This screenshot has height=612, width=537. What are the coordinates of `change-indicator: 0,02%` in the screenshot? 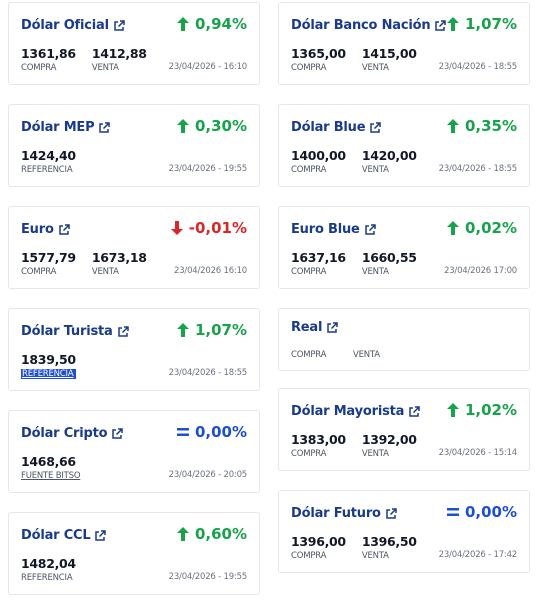 It's located at (481, 228).